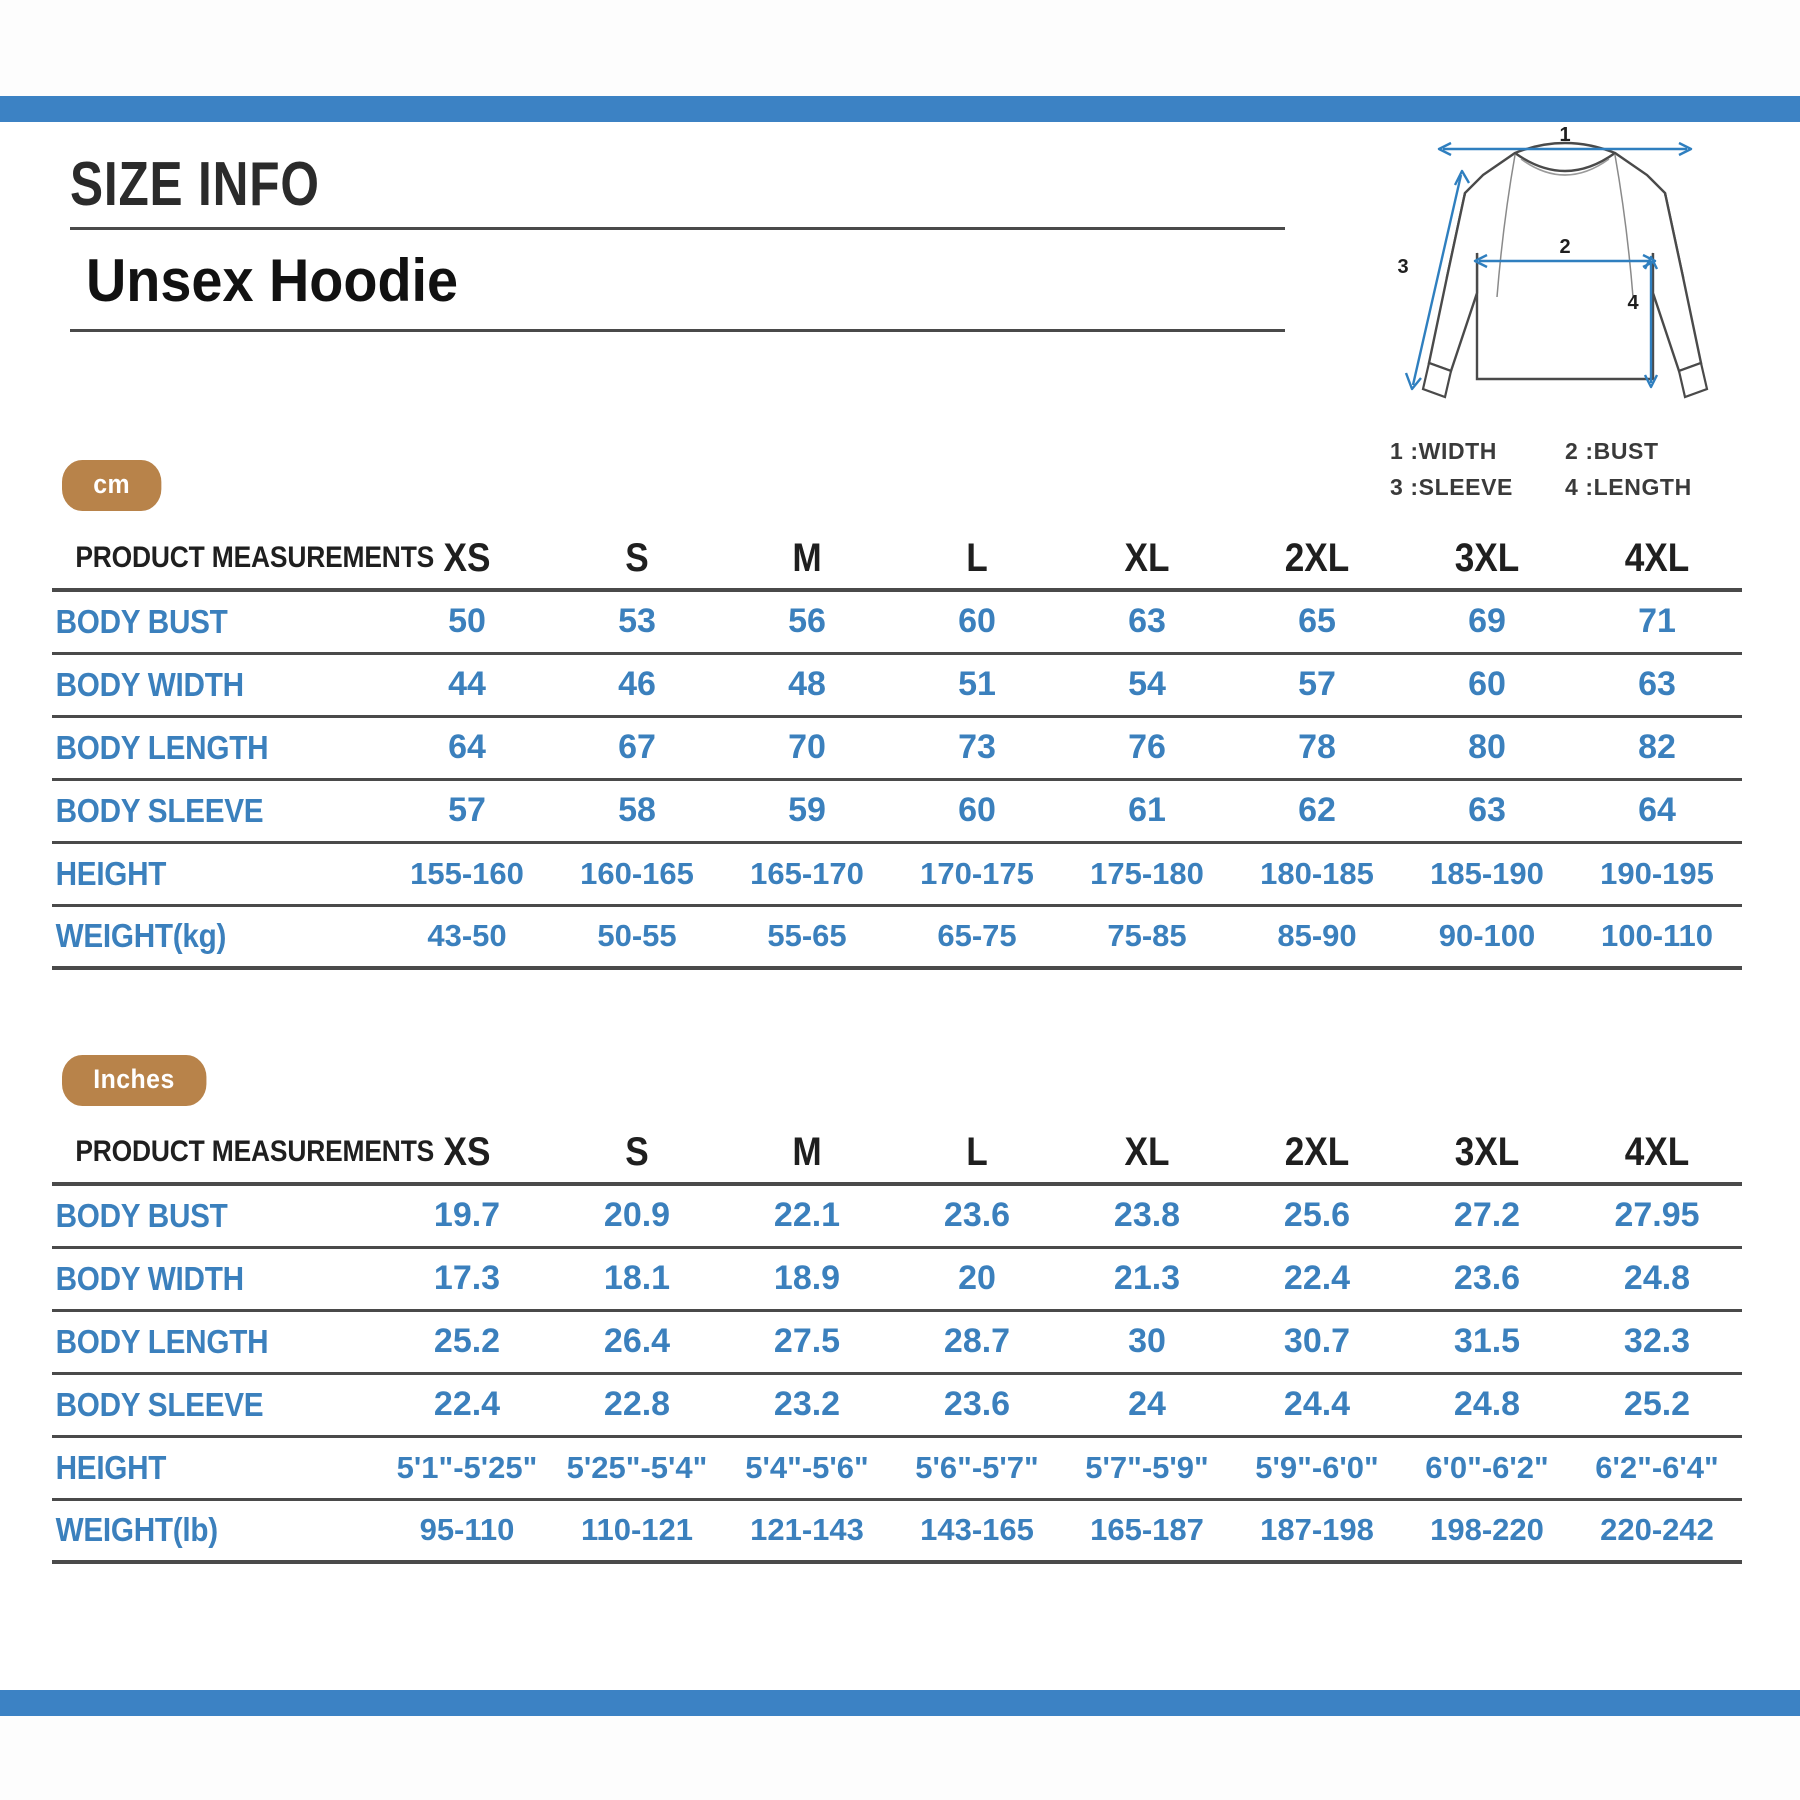  I want to click on unit-badge-inches-wrap: Inches, so click(140, 1080).